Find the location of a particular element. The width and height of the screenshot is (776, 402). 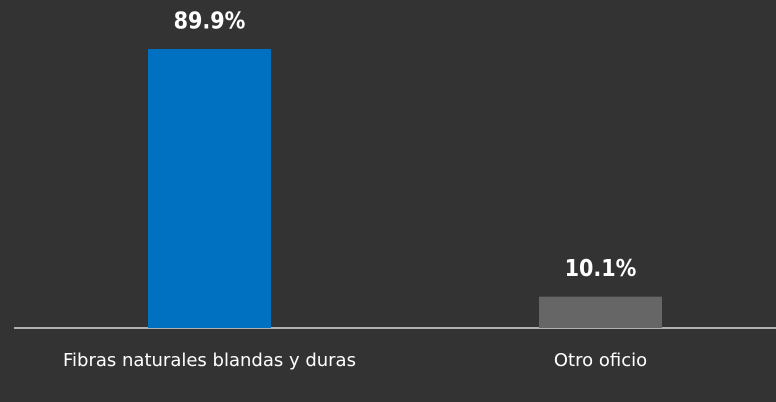

x-tick-label: Otro oficio is located at coordinates (600, 360).